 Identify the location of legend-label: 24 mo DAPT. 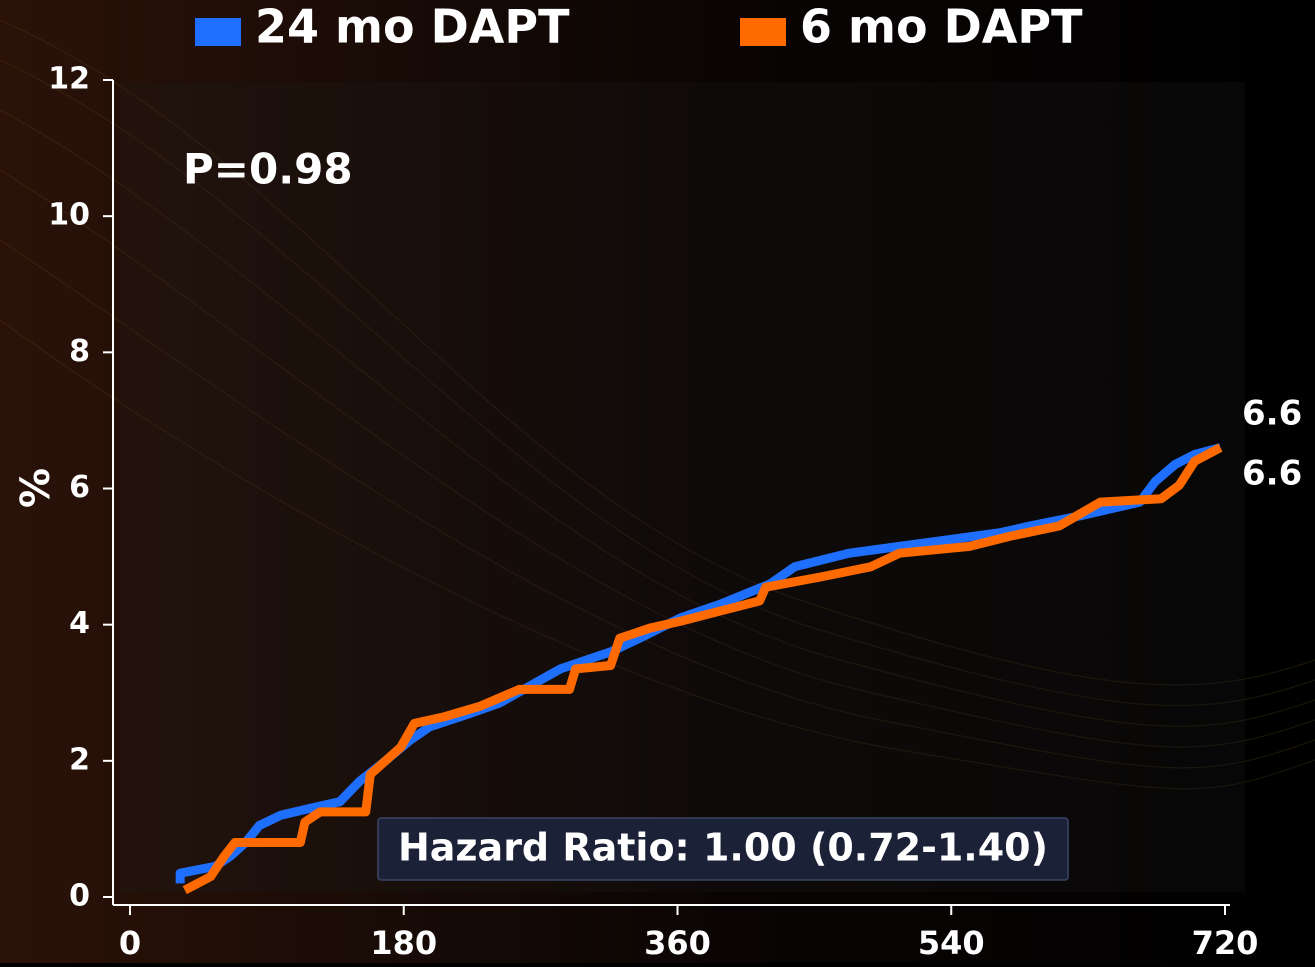
(412, 27).